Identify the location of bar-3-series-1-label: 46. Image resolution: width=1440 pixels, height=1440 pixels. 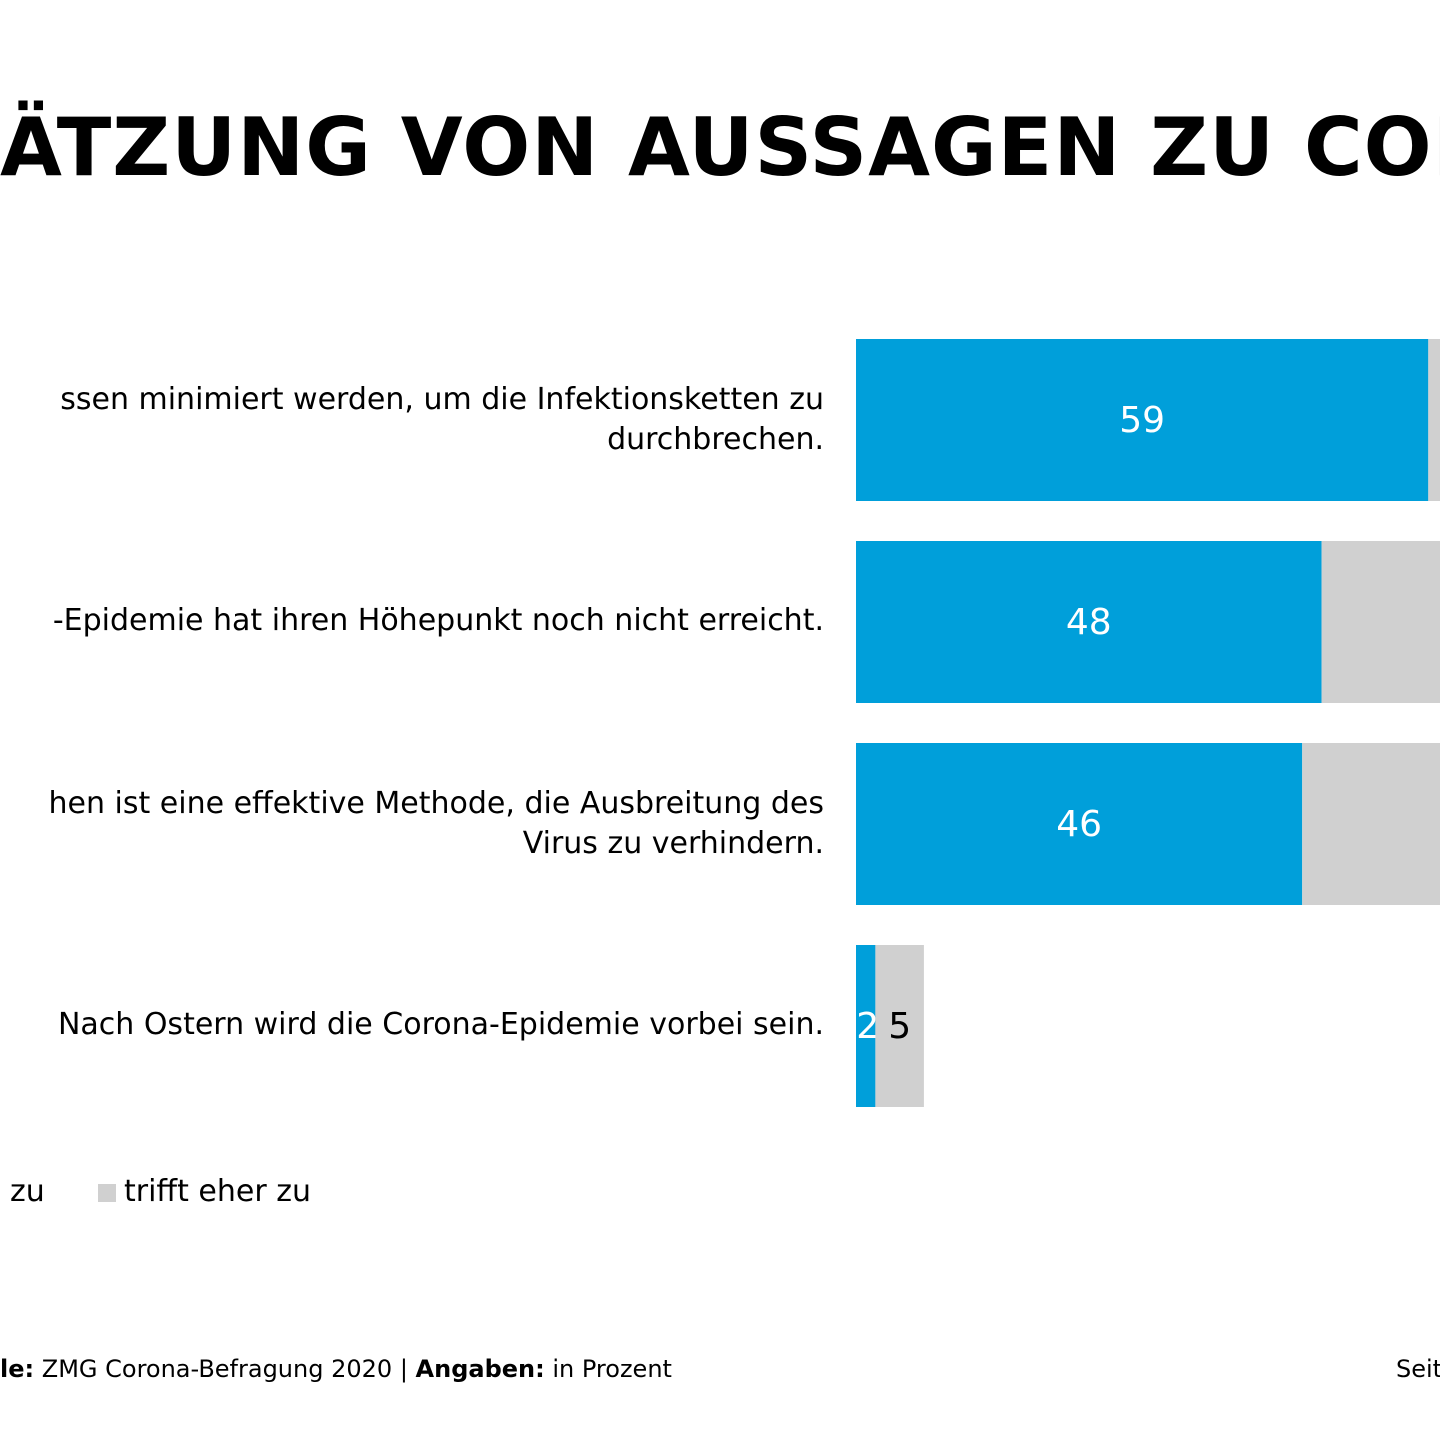
(1079, 824).